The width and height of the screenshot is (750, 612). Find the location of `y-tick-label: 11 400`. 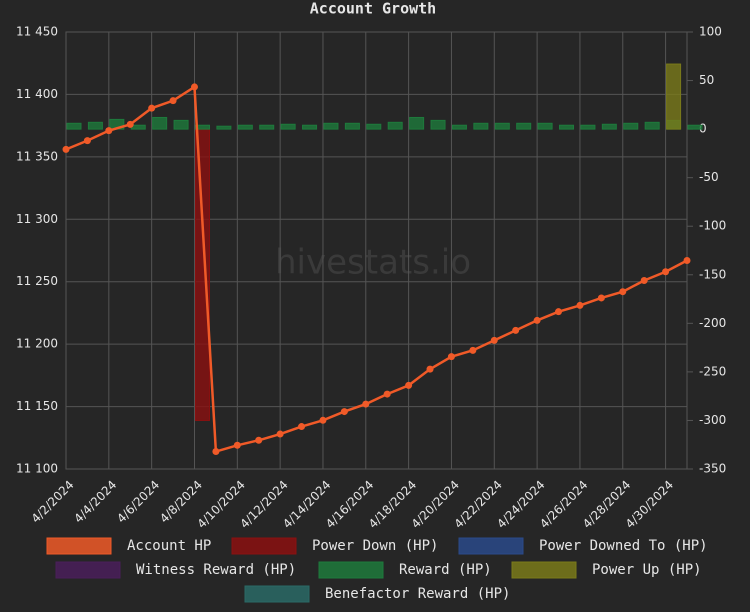

y-tick-label: 11 400 is located at coordinates (37, 94).